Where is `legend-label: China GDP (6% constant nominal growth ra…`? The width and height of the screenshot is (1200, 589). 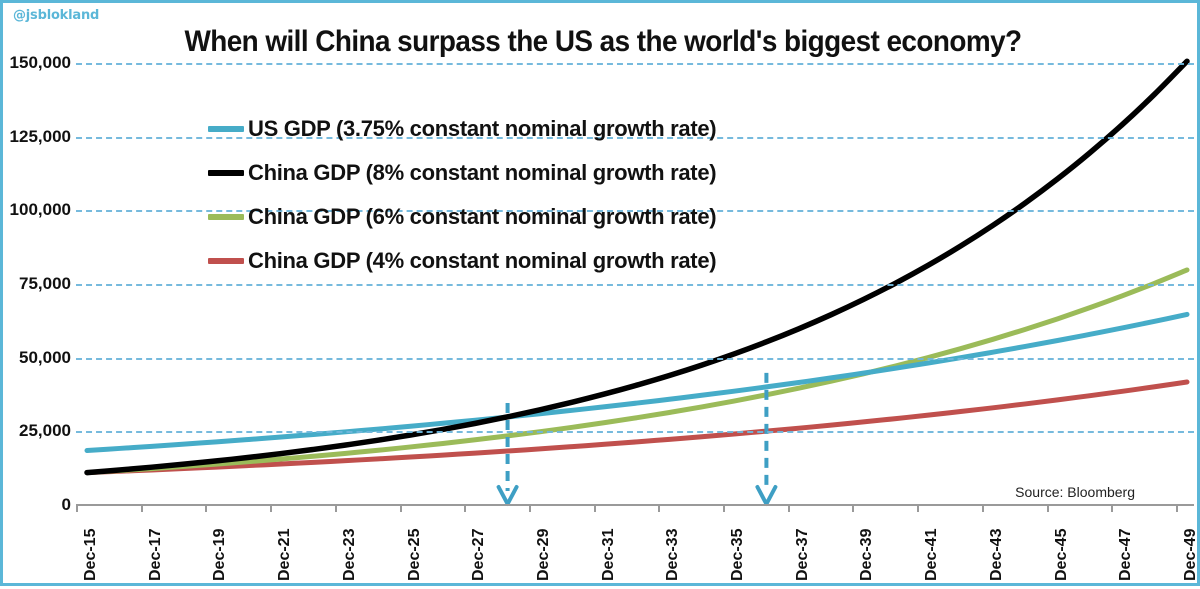
legend-label: China GDP (6% constant nominal growth ra… is located at coordinates (482, 216).